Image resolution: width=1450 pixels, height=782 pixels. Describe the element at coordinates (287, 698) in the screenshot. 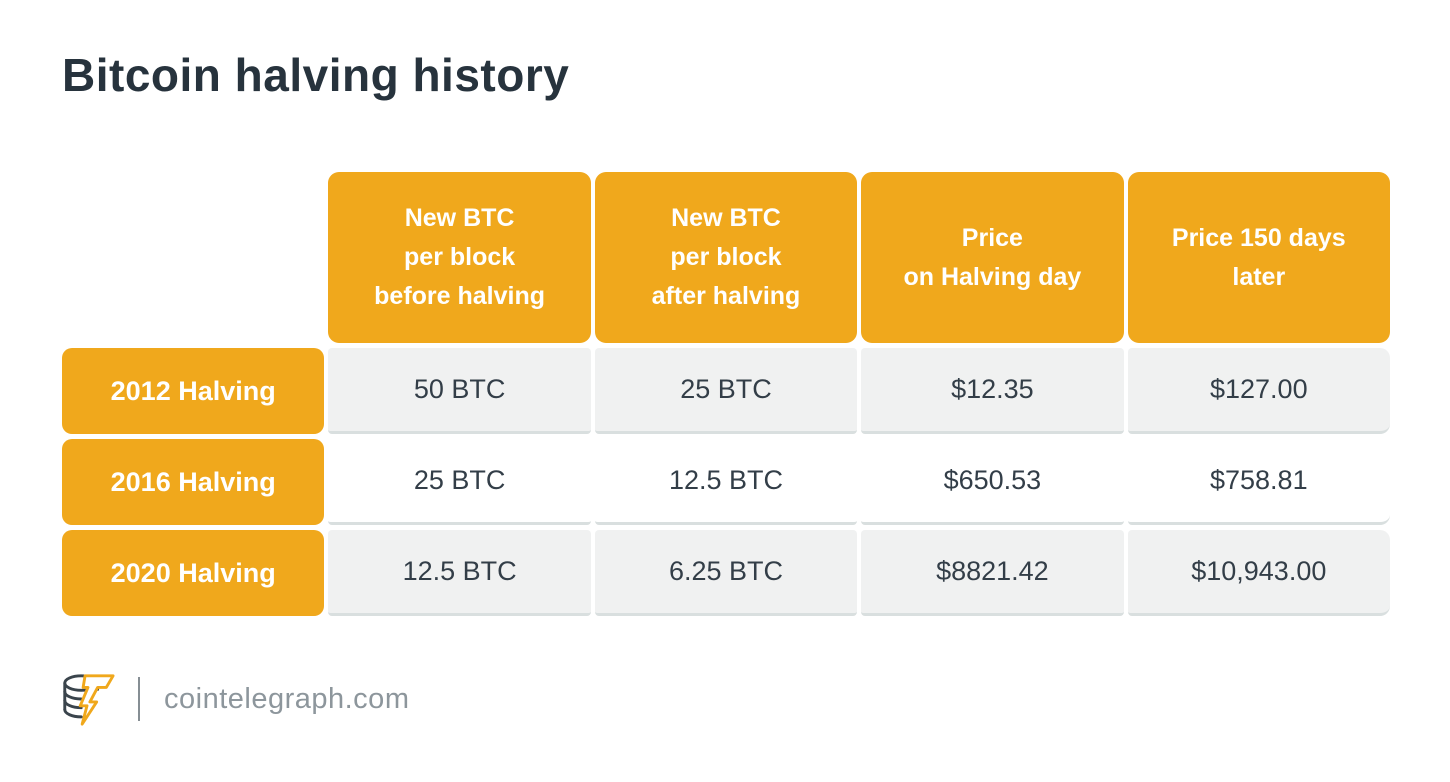

I see `site-label: cointelegraph.com` at that location.